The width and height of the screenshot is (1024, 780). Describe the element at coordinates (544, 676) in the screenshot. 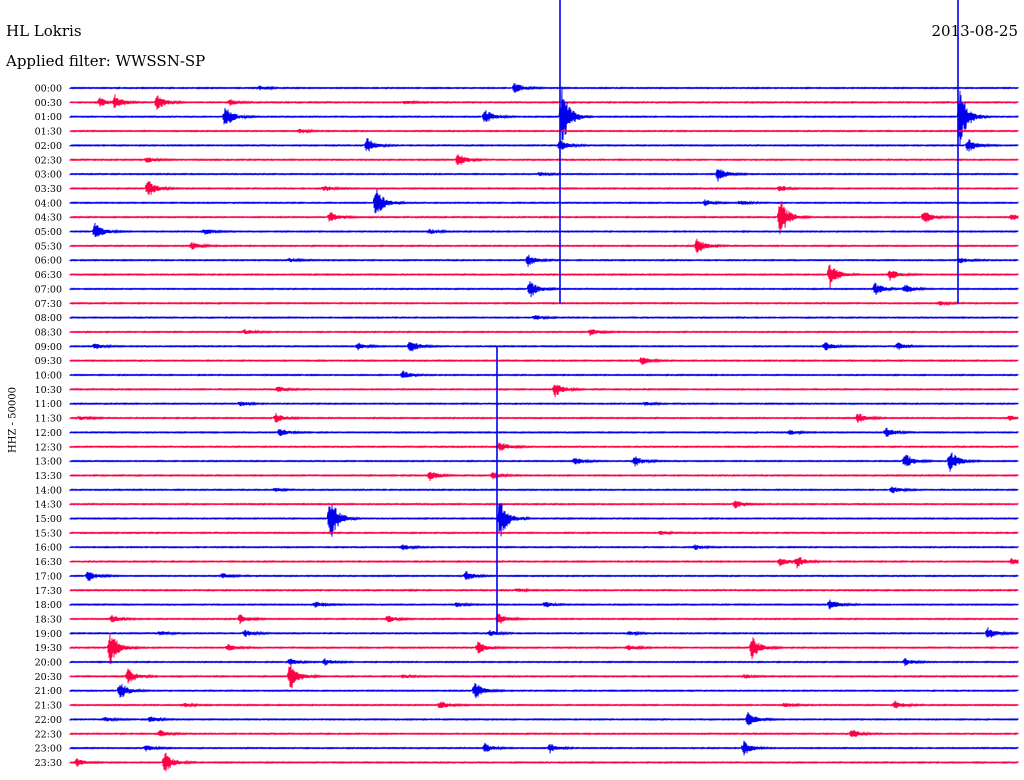

I see `trace-2030` at that location.